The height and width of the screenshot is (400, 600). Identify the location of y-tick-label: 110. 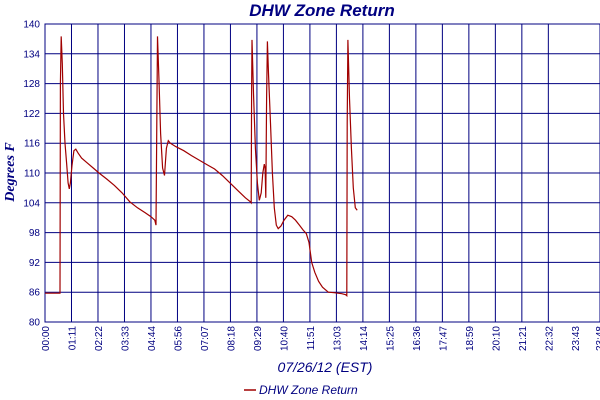
(32, 174).